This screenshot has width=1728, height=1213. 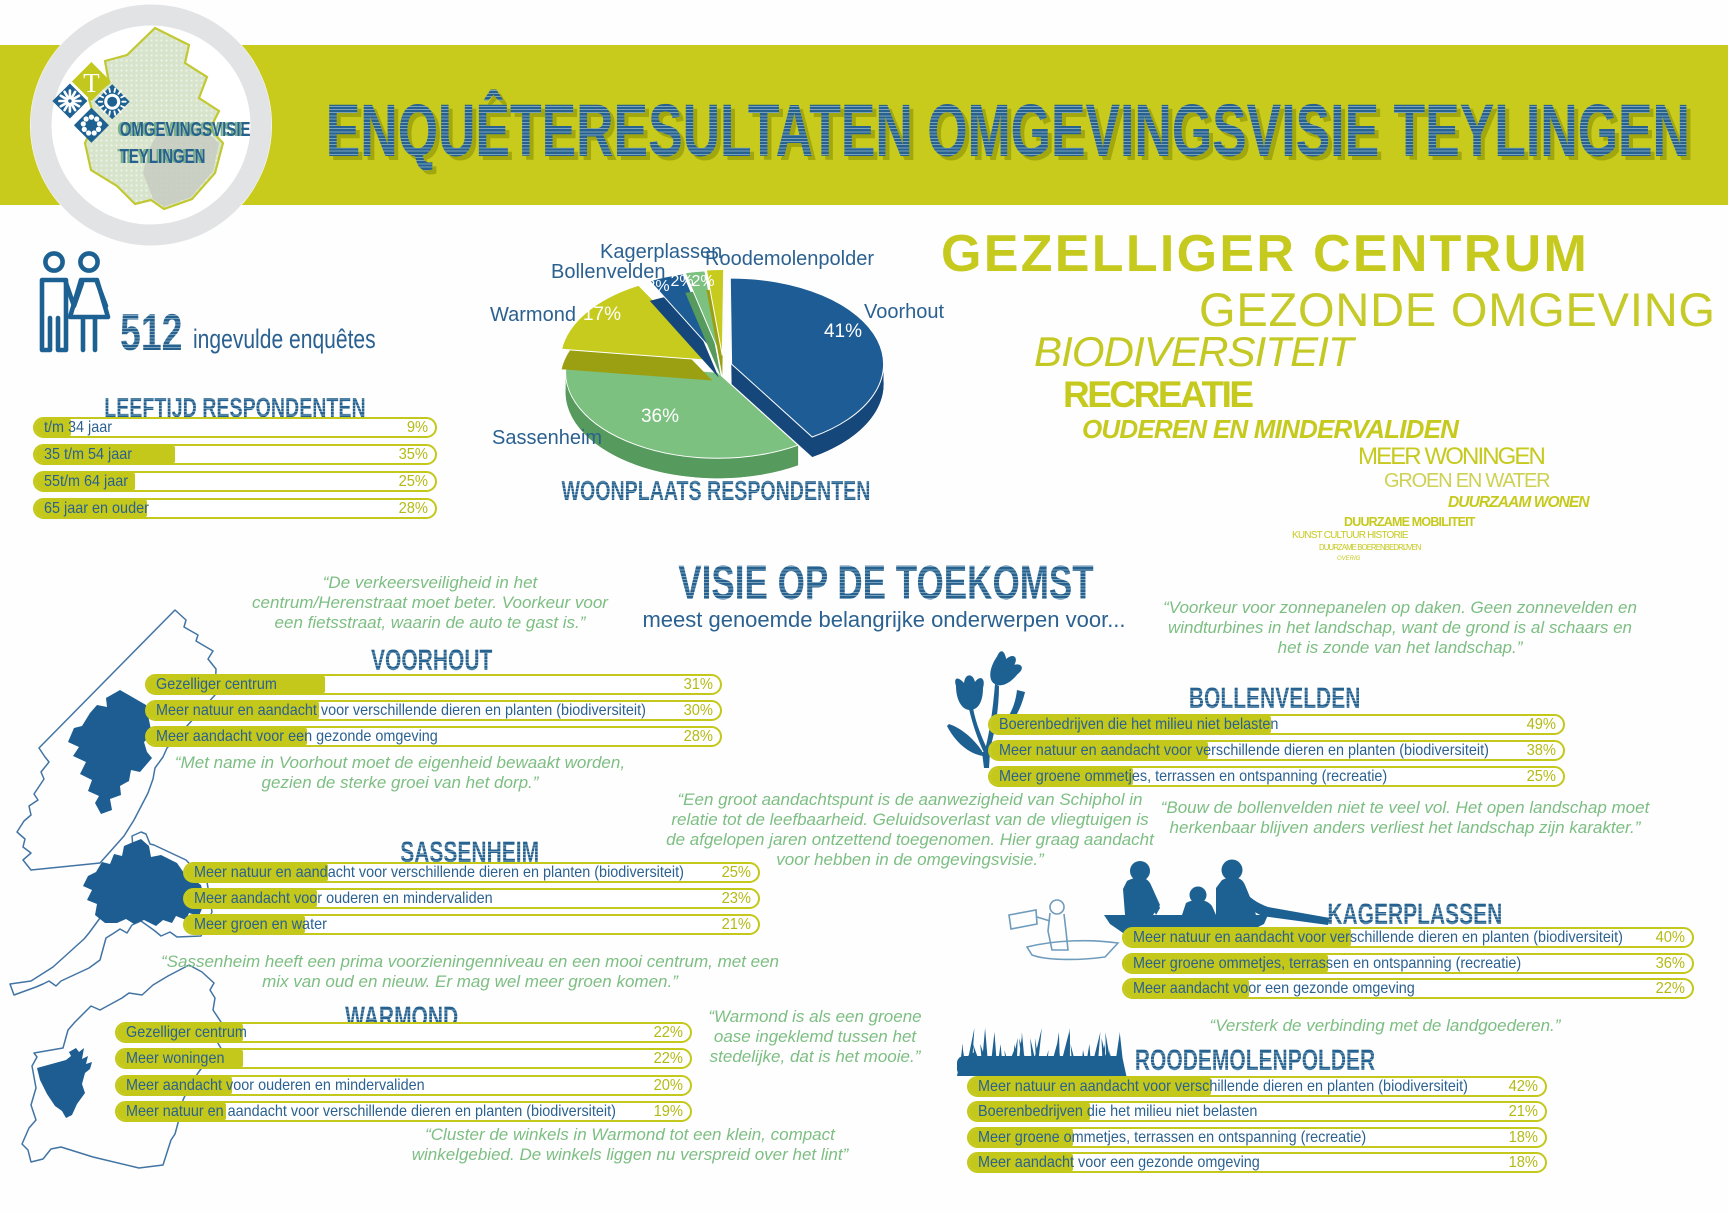 I want to click on svg-text: TEYLINGEN, so click(x=163, y=156).